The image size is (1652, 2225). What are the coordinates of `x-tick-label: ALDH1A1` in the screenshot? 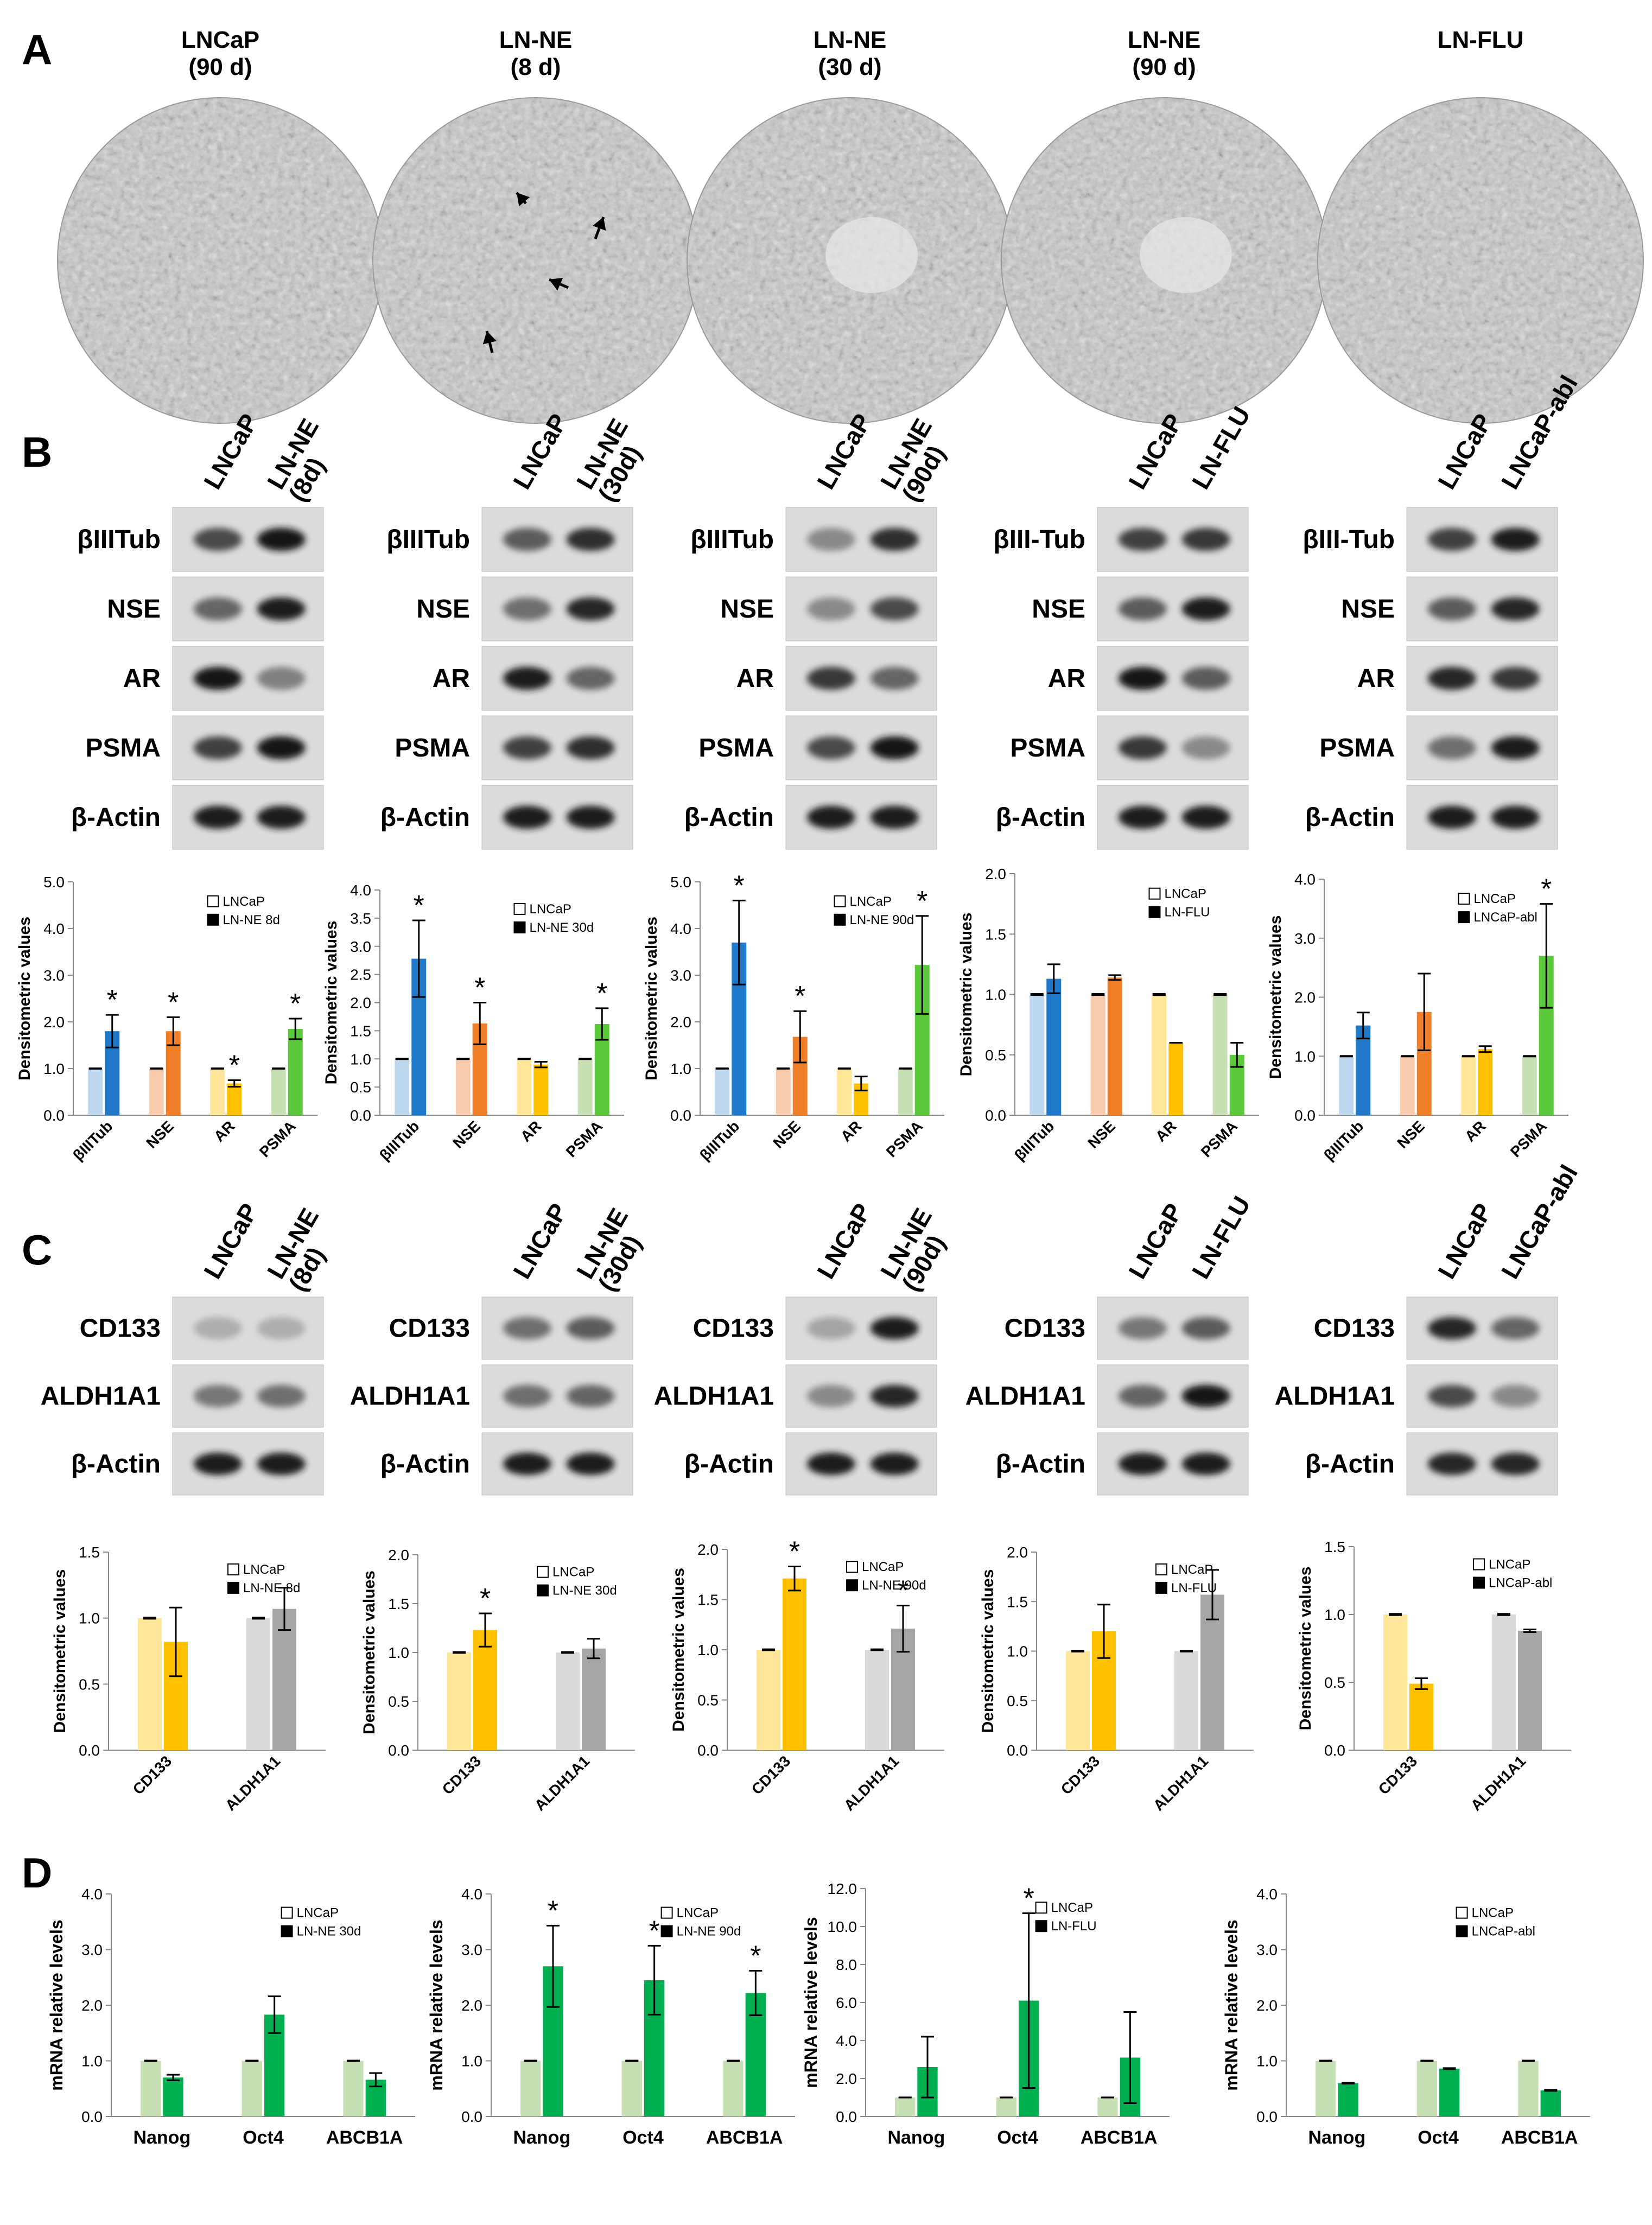 It's located at (1498, 1783).